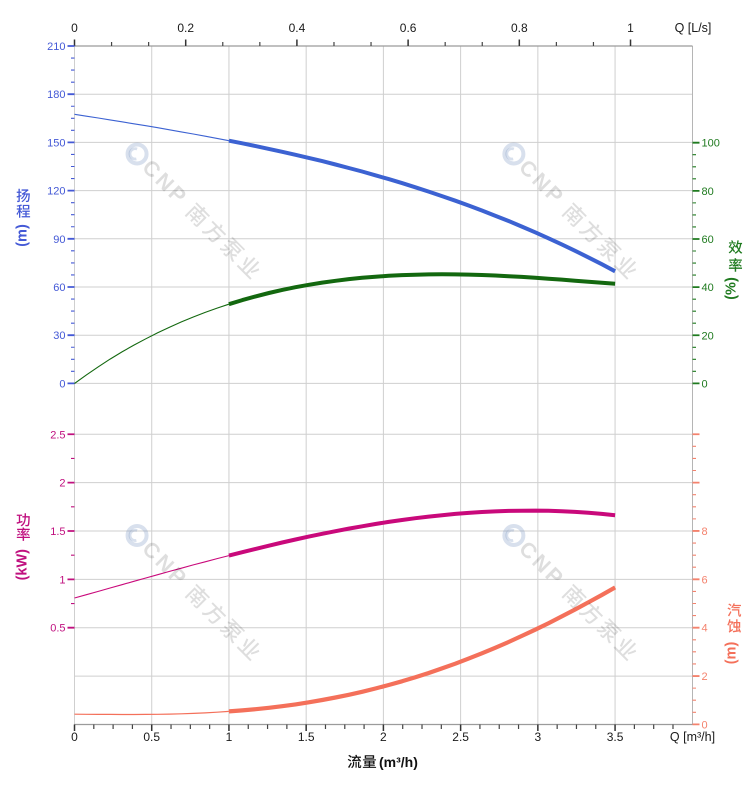 Image resolution: width=752 pixels, height=797 pixels. Describe the element at coordinates (408, 28) in the screenshot. I see `svg-text: 0.6` at that location.